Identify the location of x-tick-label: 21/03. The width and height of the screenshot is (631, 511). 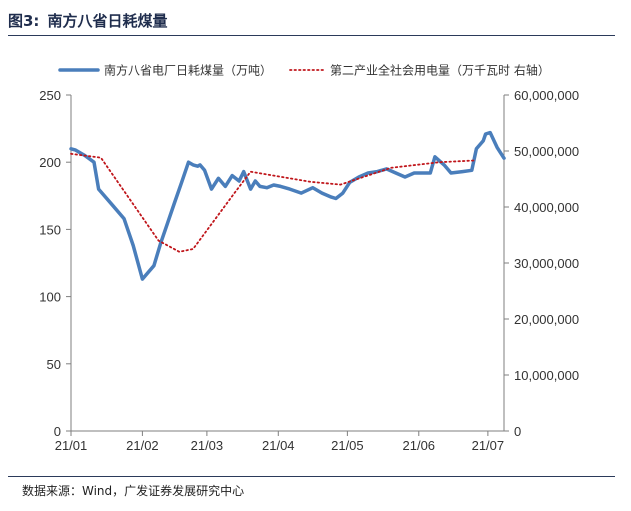
(207, 445).